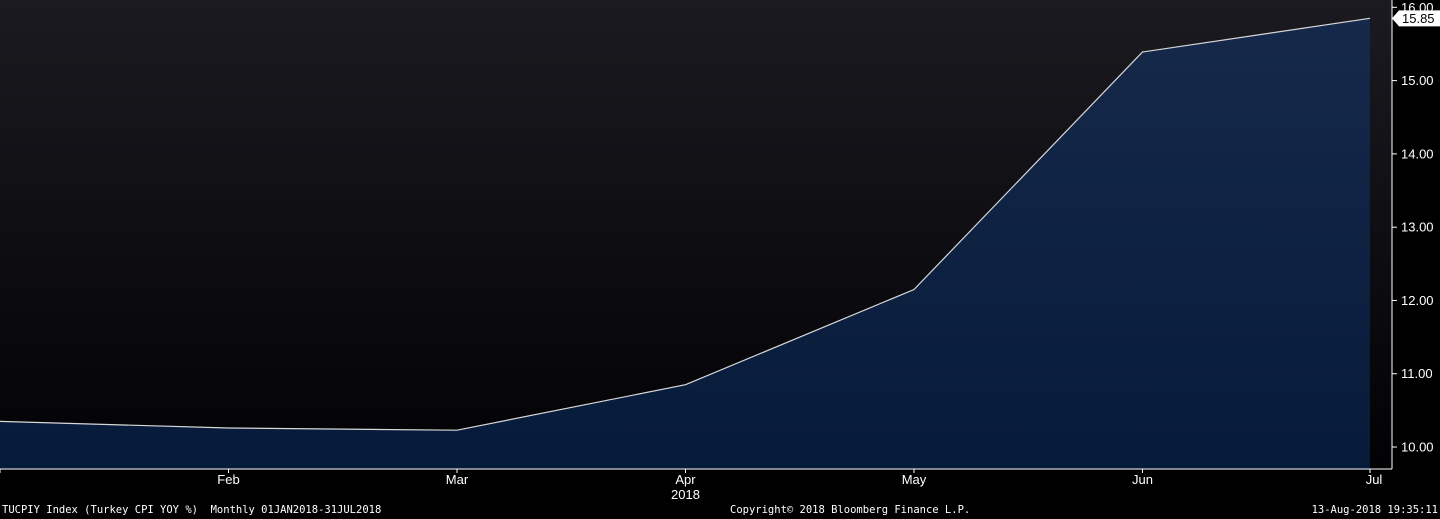  What do you see at coordinates (1417, 153) in the screenshot?
I see `y-tick-label-14: 14.00` at bounding box center [1417, 153].